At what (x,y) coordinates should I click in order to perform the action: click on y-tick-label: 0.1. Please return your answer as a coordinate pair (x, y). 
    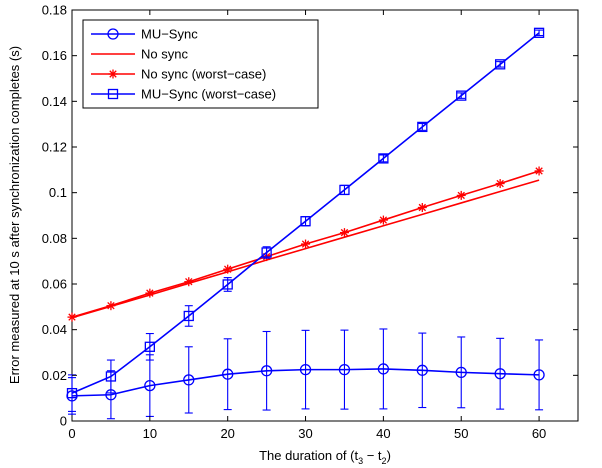
    Looking at the image, I should click on (58, 192).